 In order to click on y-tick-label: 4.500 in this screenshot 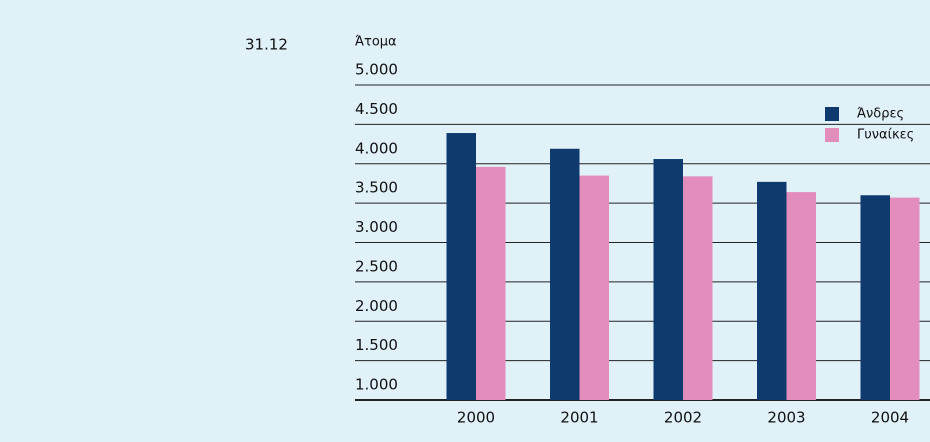, I will do `click(376, 109)`.